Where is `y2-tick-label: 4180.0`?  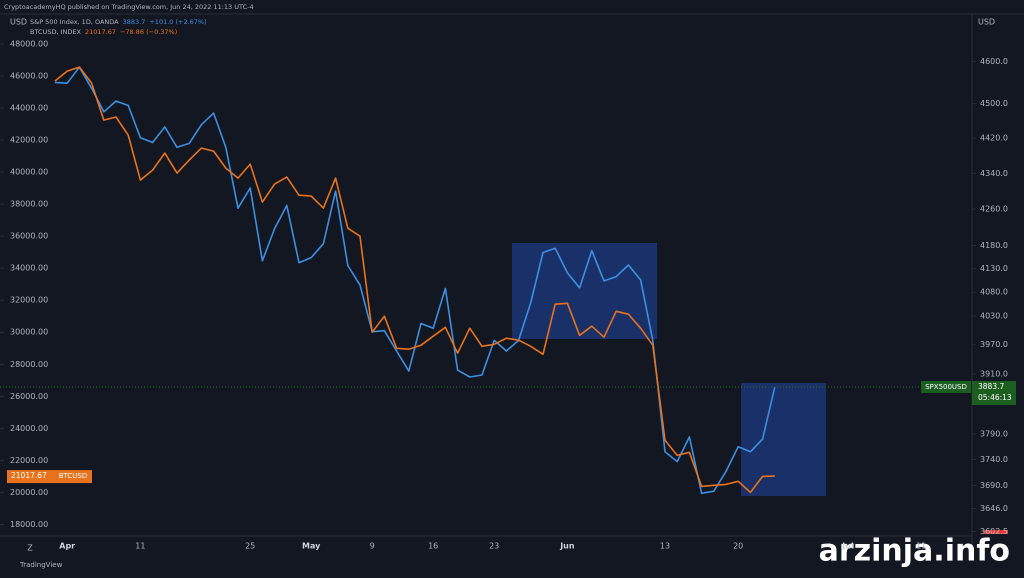
y2-tick-label: 4180.0 is located at coordinates (994, 245).